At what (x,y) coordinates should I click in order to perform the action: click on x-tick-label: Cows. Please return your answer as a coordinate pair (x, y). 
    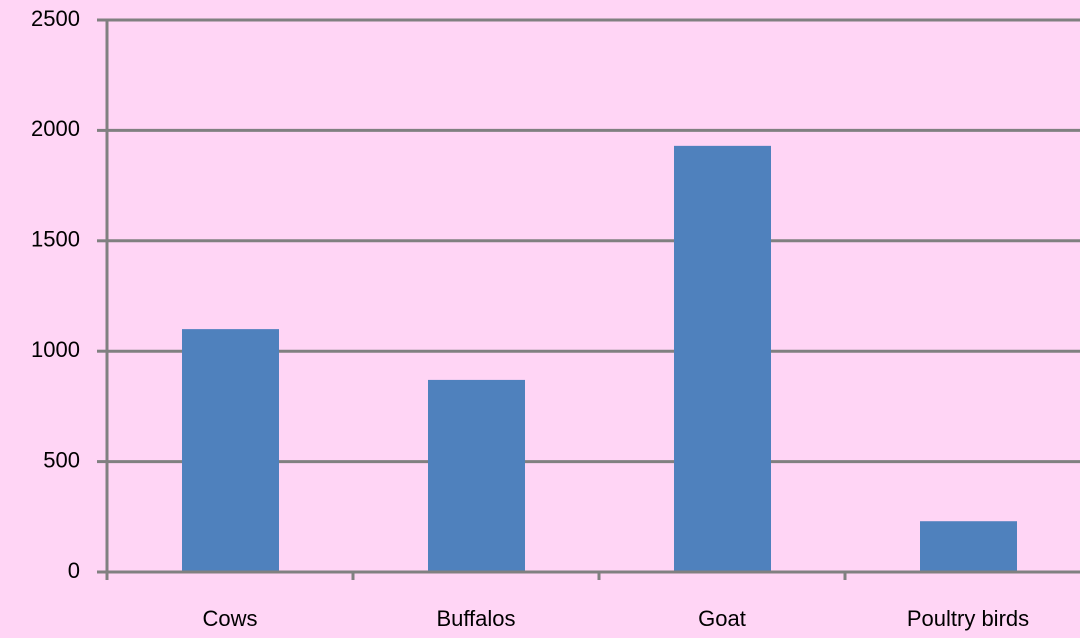
    Looking at the image, I should click on (229, 618).